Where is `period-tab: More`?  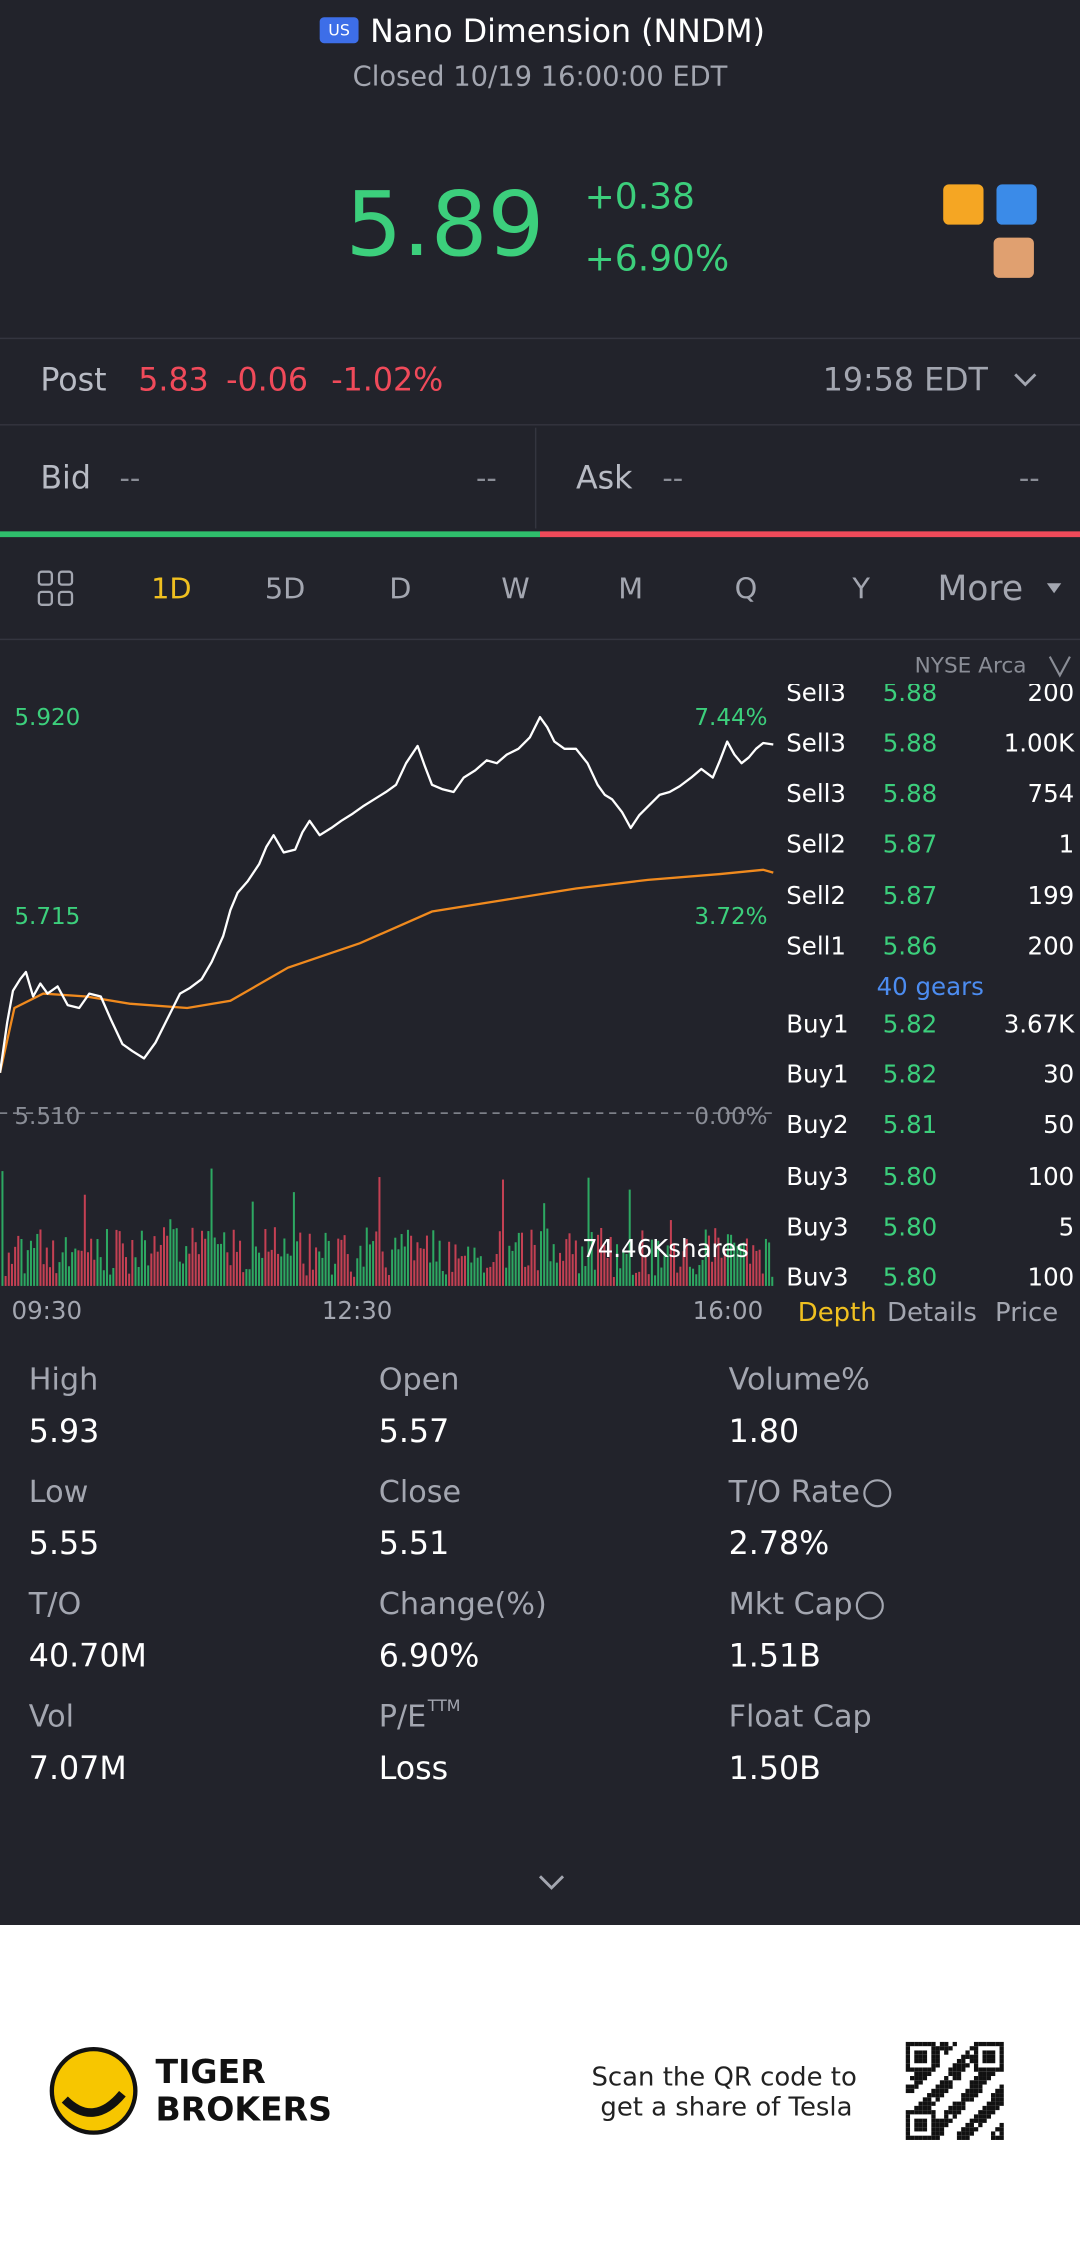 period-tab: More is located at coordinates (980, 589).